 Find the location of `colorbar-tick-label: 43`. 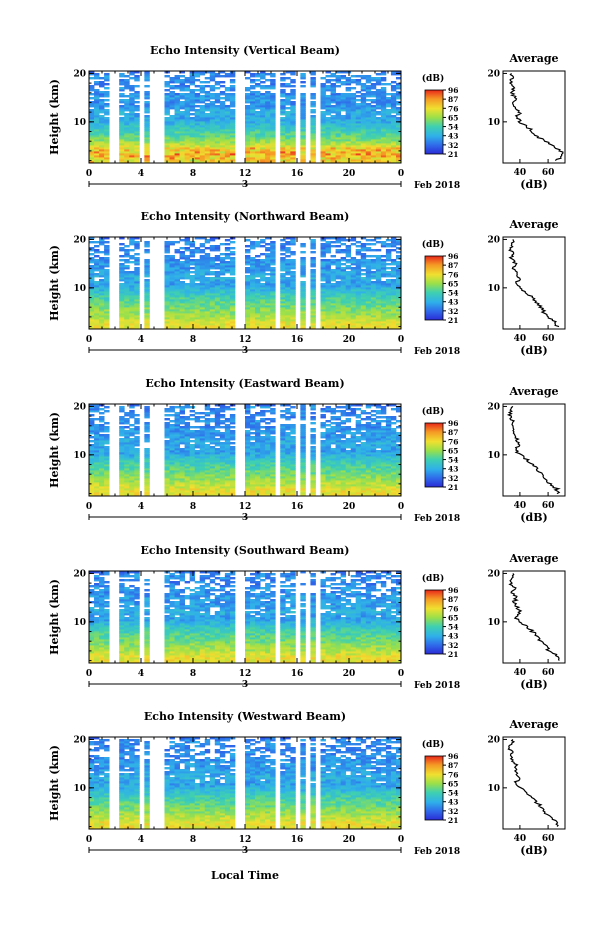

colorbar-tick-label: 43 is located at coordinates (453, 302).